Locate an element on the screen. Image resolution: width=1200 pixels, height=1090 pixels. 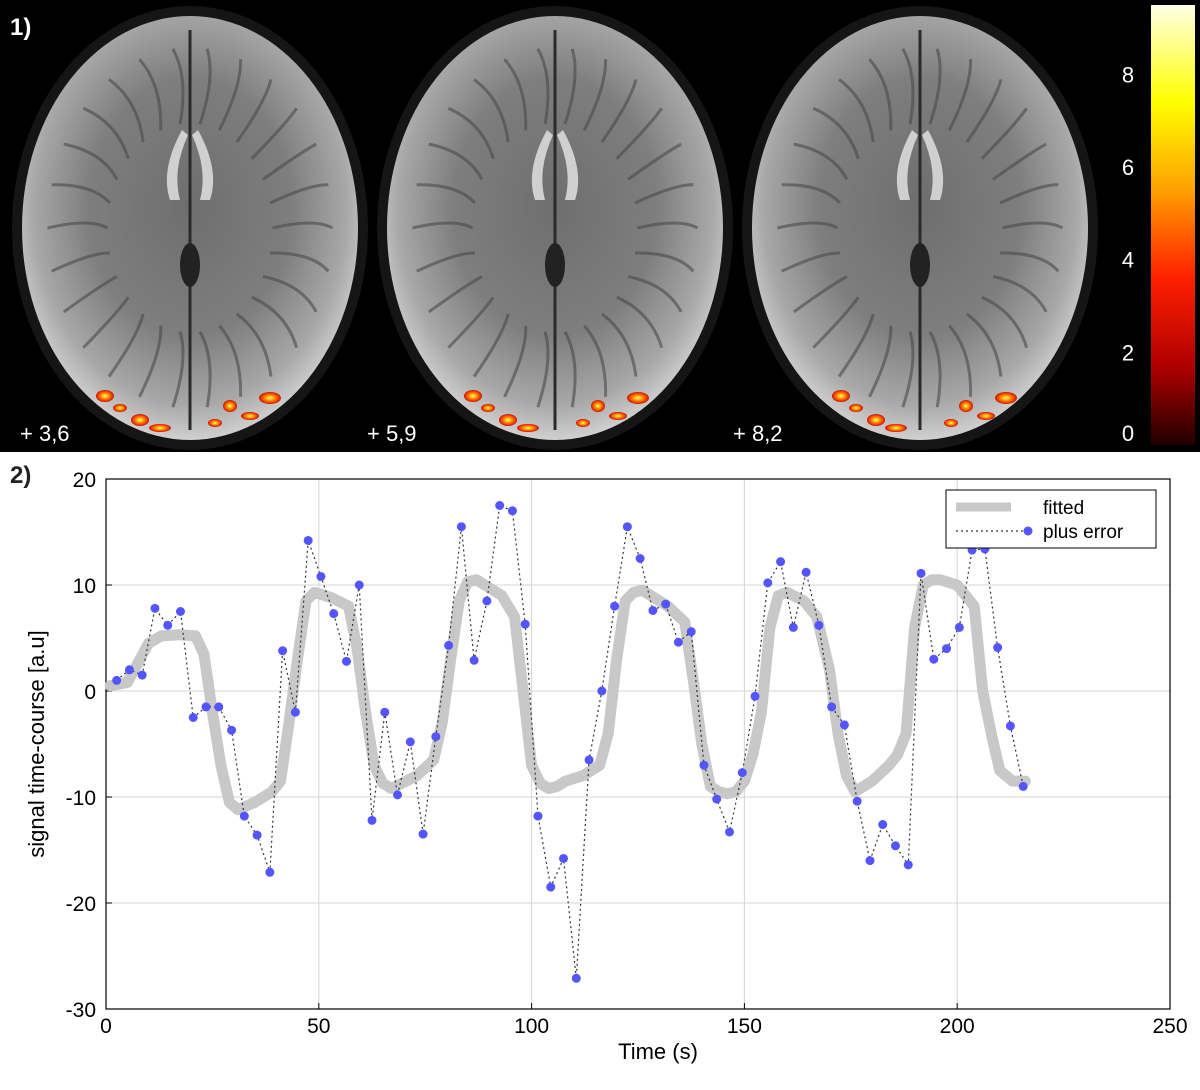
y-tick-label: -10 is located at coordinates (81, 798).